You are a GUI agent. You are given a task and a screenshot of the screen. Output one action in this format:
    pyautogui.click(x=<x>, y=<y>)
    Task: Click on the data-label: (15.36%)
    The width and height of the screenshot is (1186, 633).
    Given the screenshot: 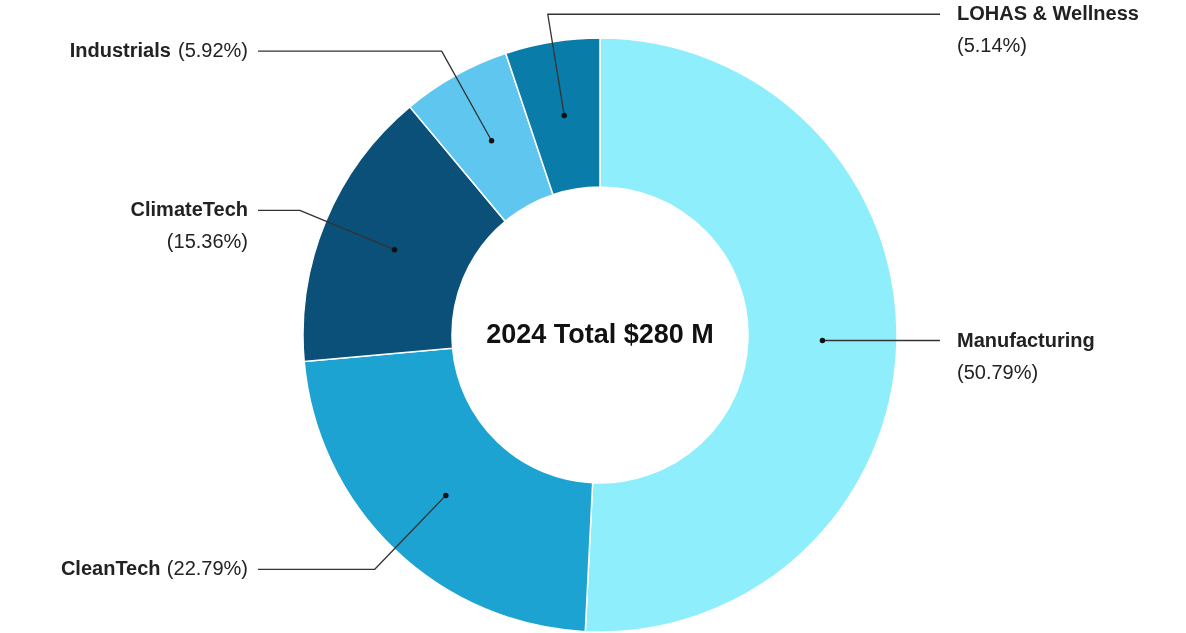 What is the action you would take?
    pyautogui.click(x=207, y=241)
    